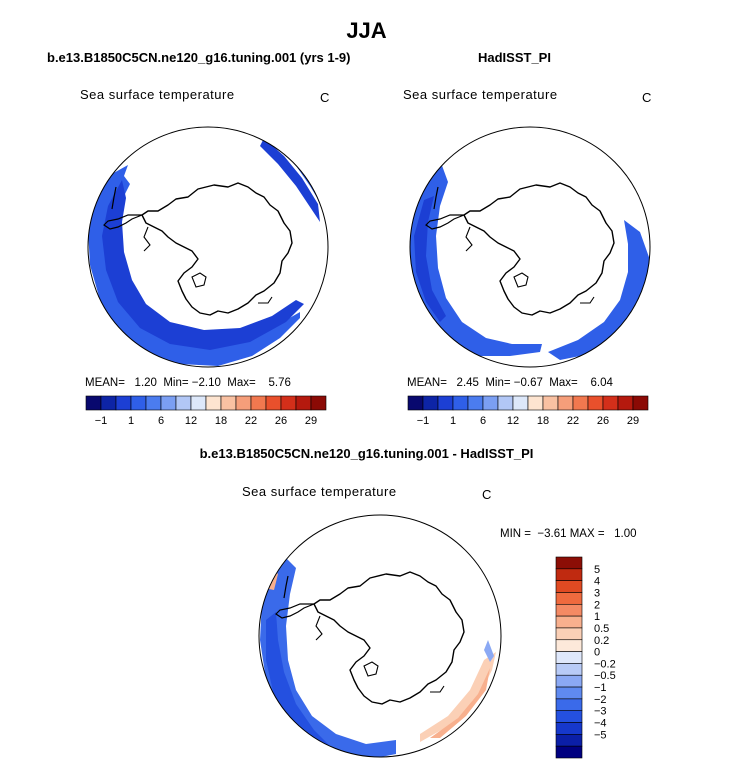  Describe the element at coordinates (600, 724) in the screenshot. I see `panel-3-colorbar-tick-label: −4` at that location.